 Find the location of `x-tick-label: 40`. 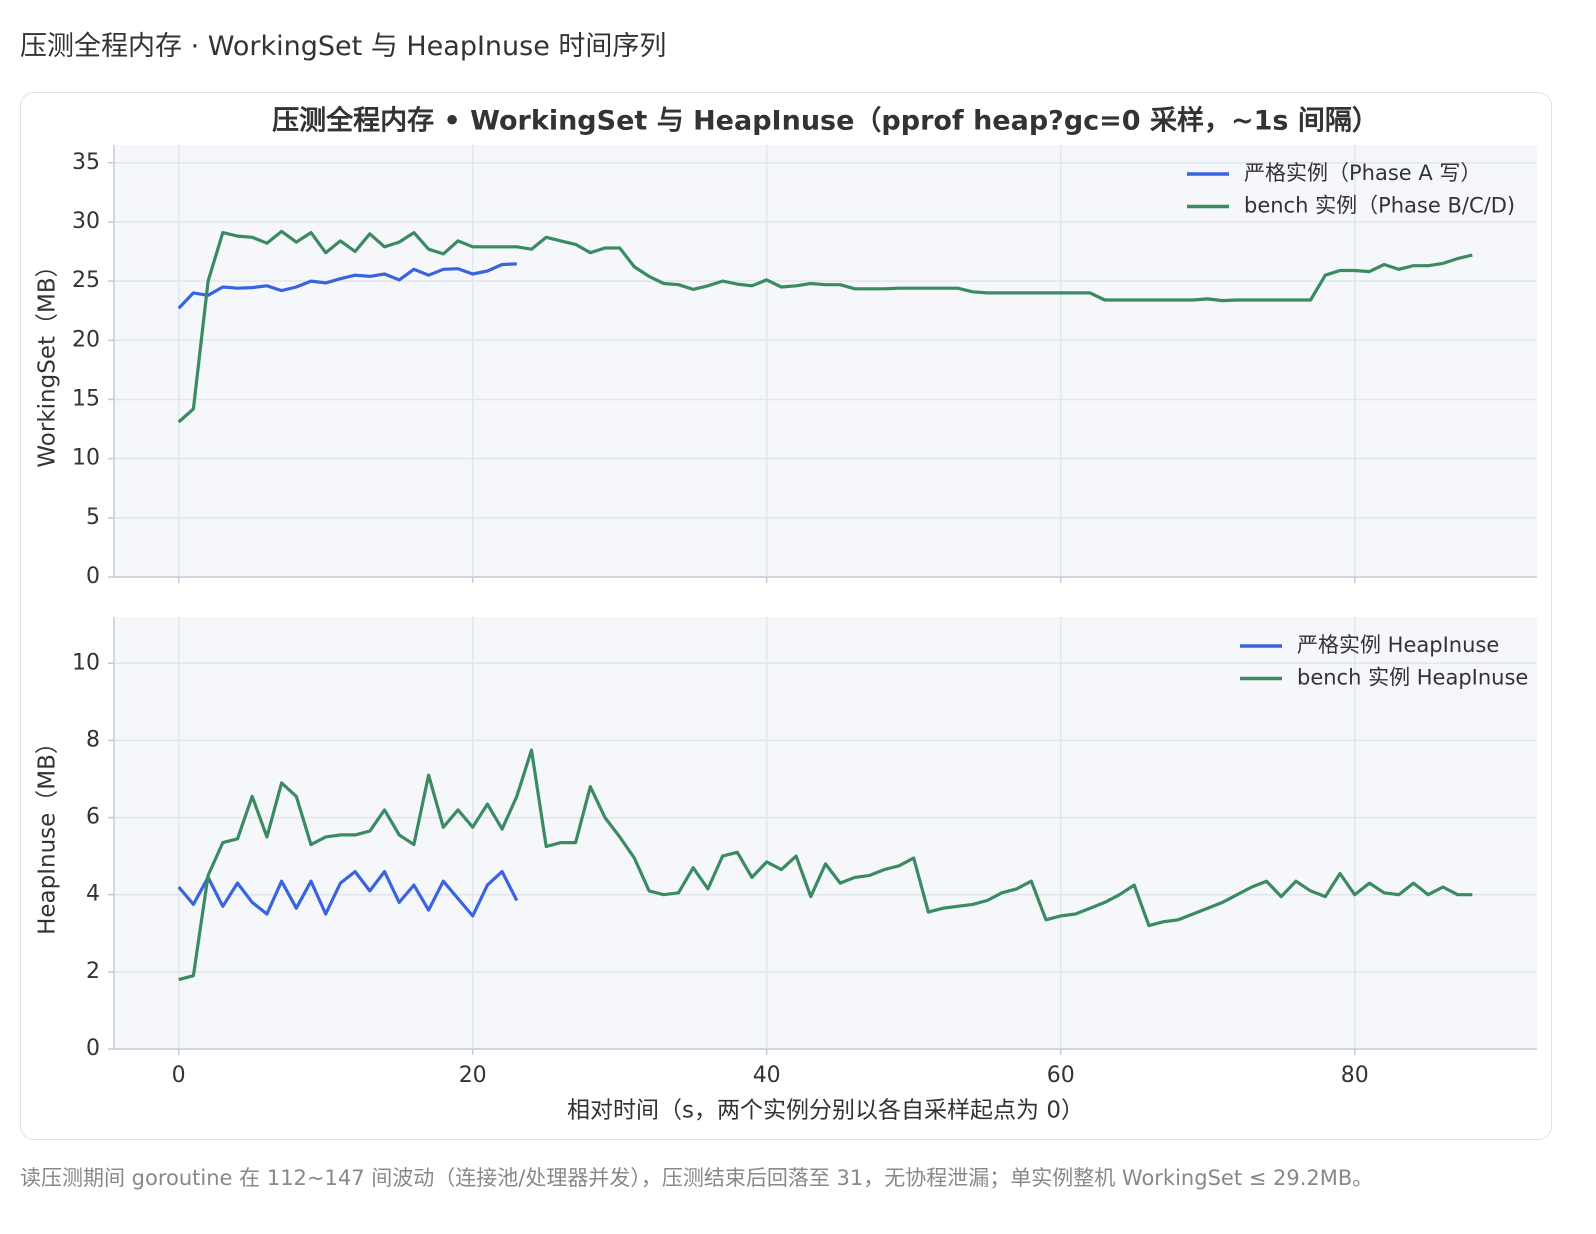

x-tick-label: 40 is located at coordinates (767, 1075).